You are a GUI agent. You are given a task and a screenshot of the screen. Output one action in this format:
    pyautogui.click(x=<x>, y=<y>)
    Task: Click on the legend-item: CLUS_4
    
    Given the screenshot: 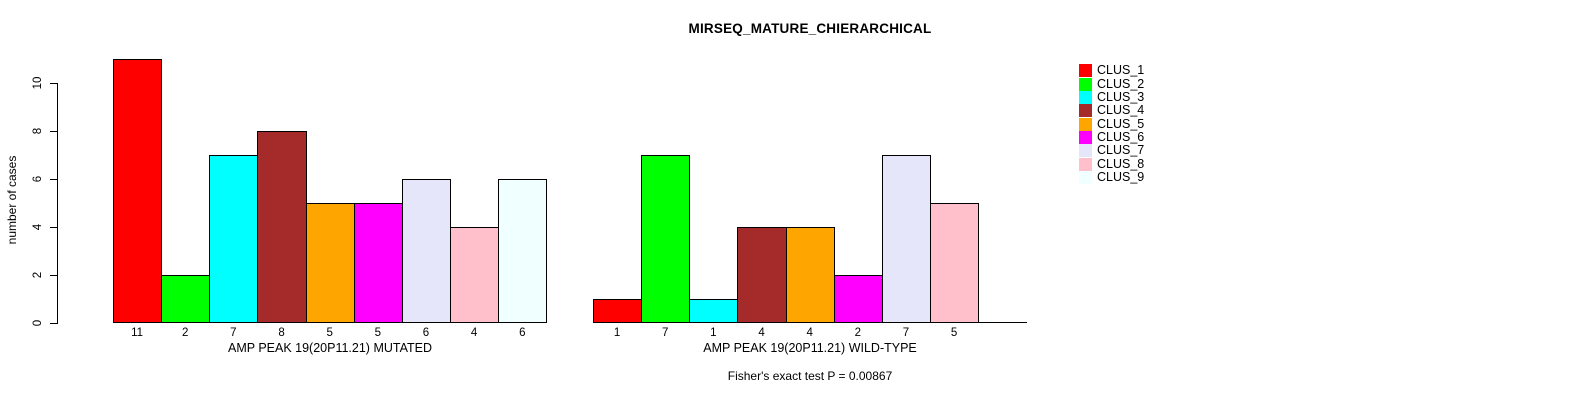 What is the action you would take?
    pyautogui.click(x=1112, y=110)
    